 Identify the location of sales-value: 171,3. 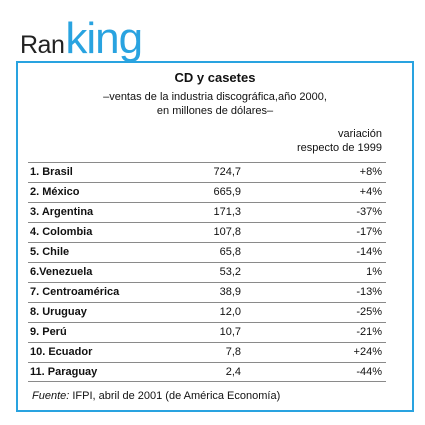
(227, 212).